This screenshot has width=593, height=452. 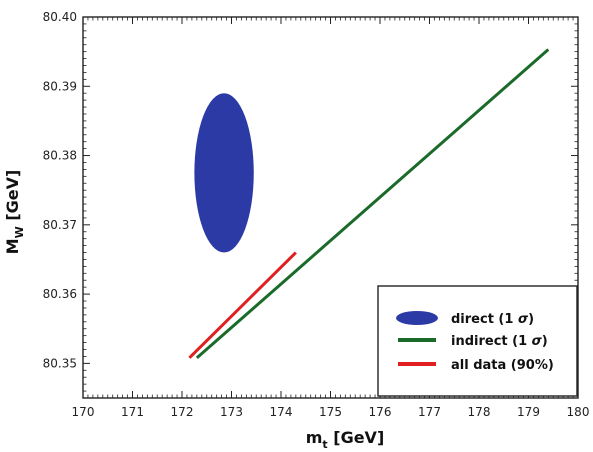 I want to click on series-all-data-band, so click(x=242, y=305).